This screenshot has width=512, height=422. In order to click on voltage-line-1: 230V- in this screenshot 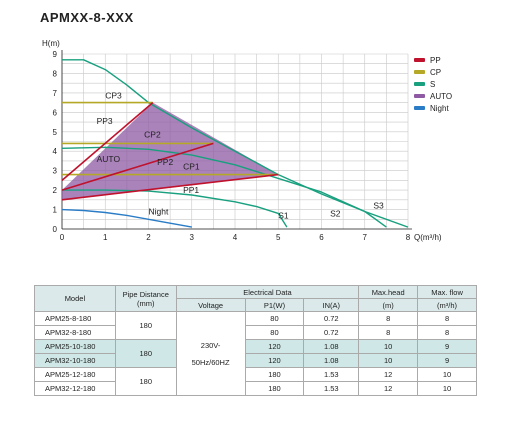, I will do `click(210, 345)`.